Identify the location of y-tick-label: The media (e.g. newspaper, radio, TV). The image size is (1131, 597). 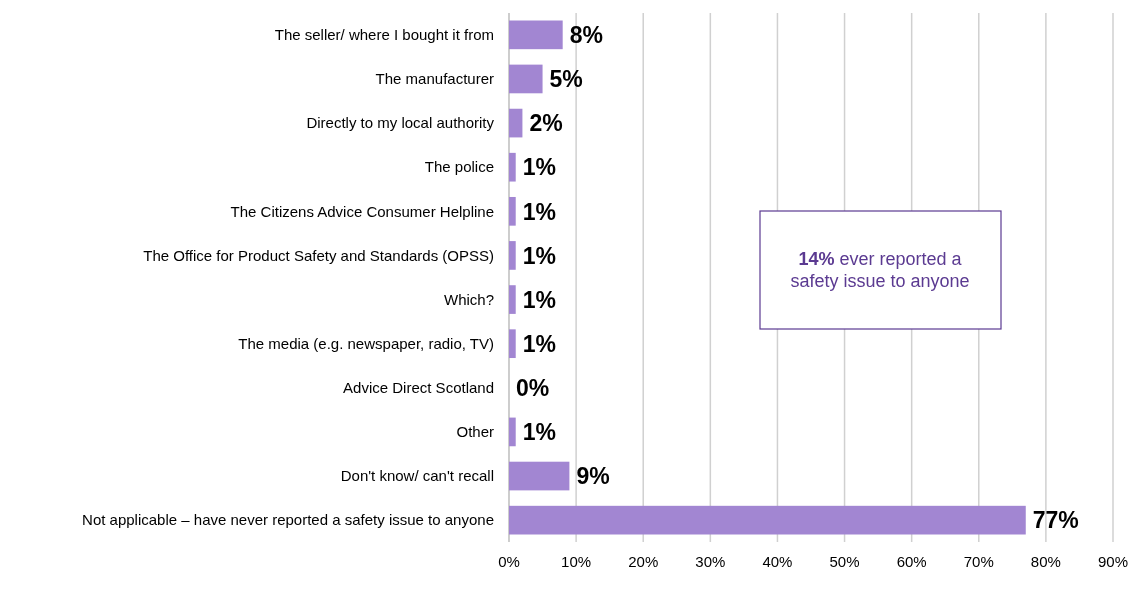
(366, 343).